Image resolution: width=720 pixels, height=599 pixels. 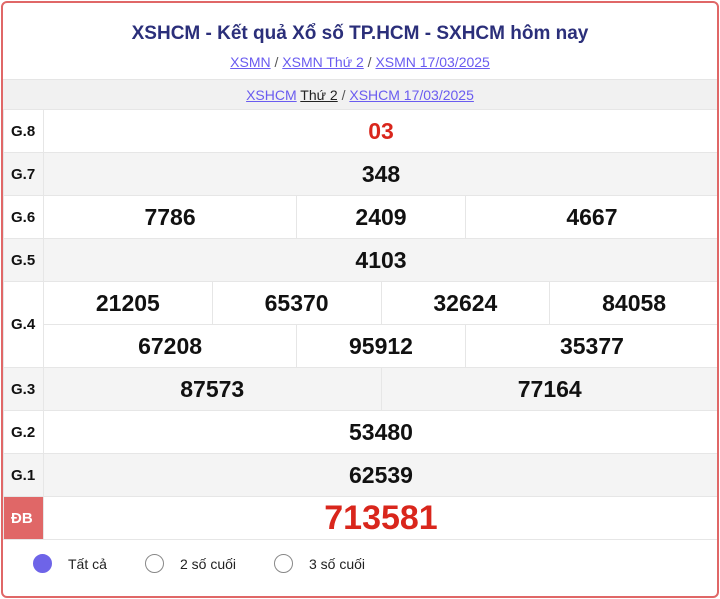 I want to click on prize-number: 348, so click(x=380, y=174).